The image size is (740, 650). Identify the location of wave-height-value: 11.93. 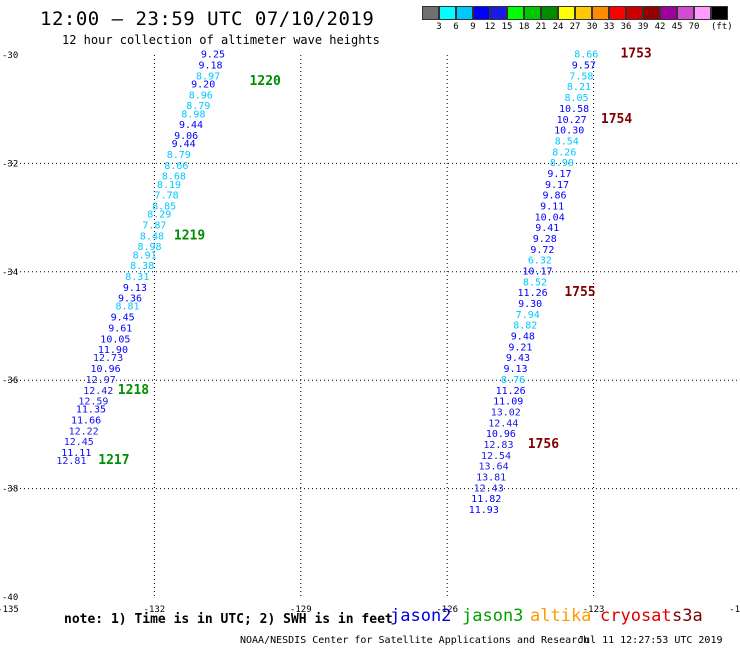
(484, 510).